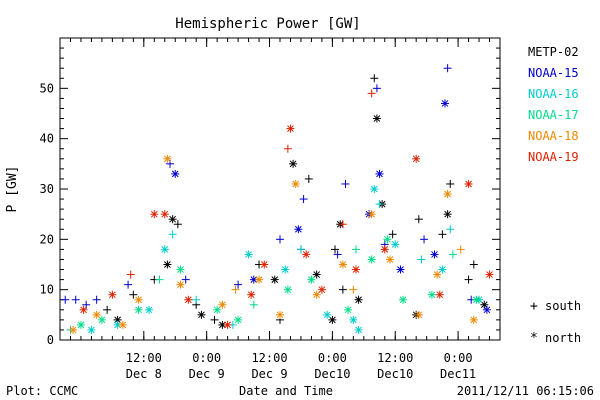 The image size is (600, 400). I want to click on north-marker-symbol: *, so click(534, 338).